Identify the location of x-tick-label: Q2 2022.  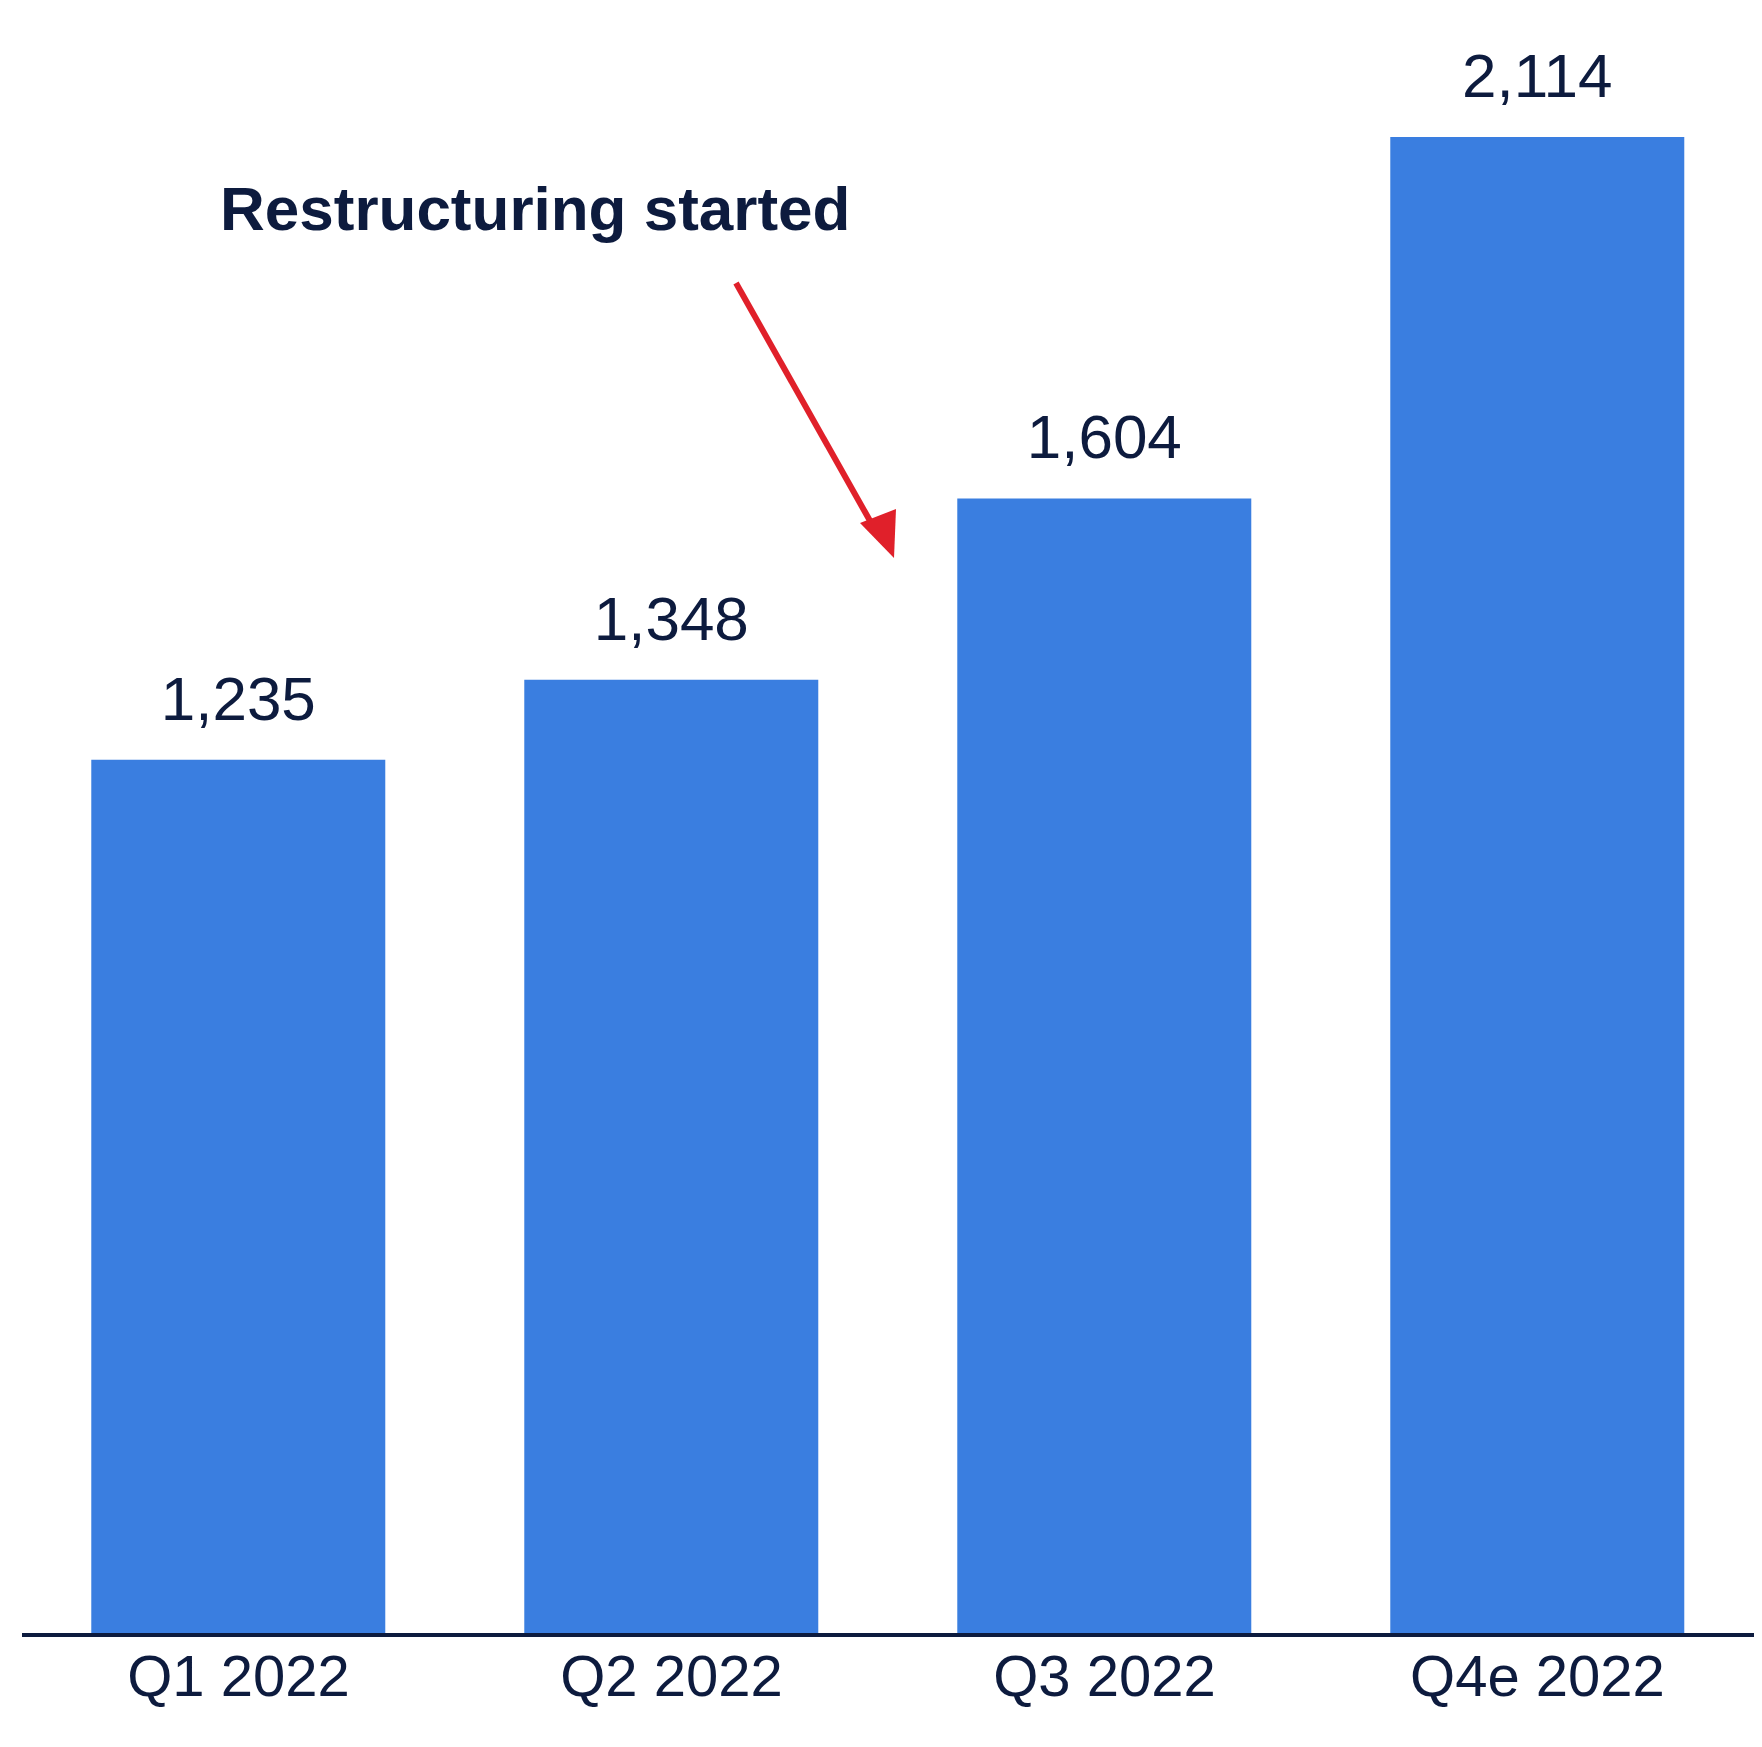
(671, 1676).